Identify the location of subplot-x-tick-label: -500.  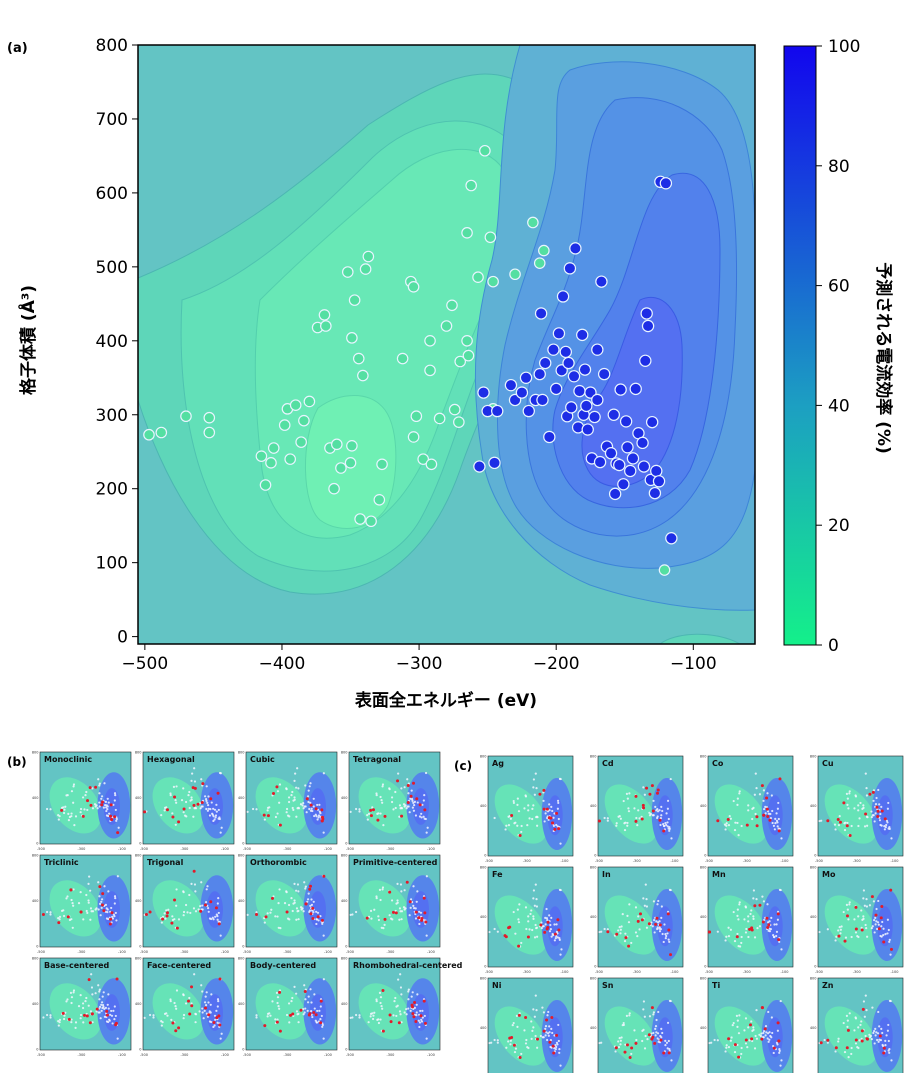
(350, 1055).